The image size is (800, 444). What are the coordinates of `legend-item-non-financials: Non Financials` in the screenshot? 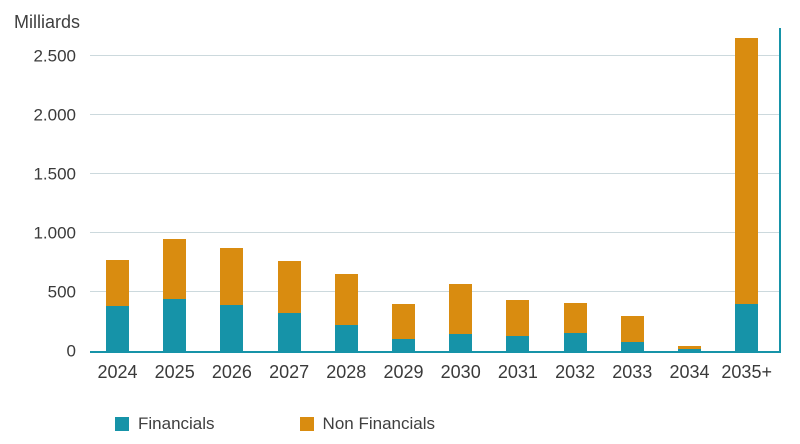 It's located at (367, 424).